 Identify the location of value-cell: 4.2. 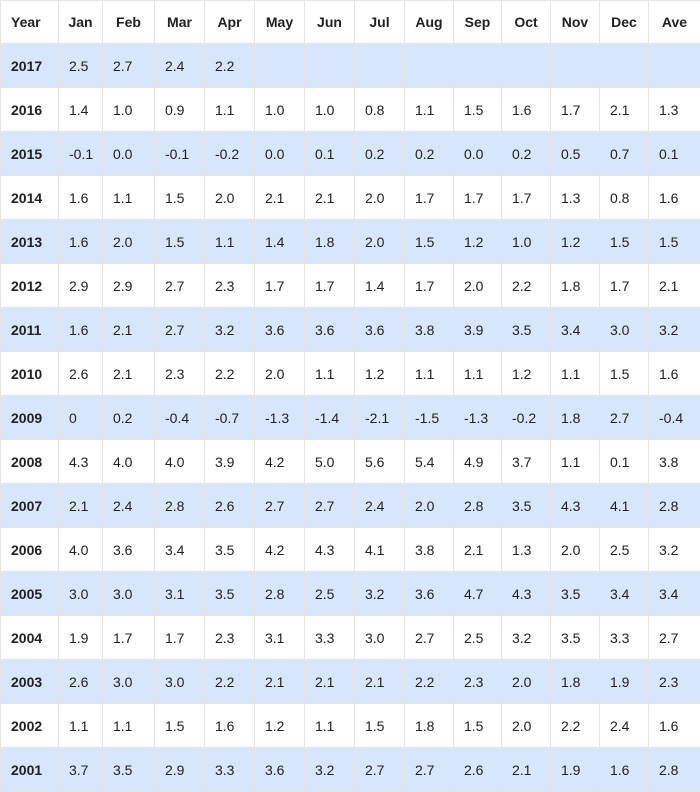
(280, 462).